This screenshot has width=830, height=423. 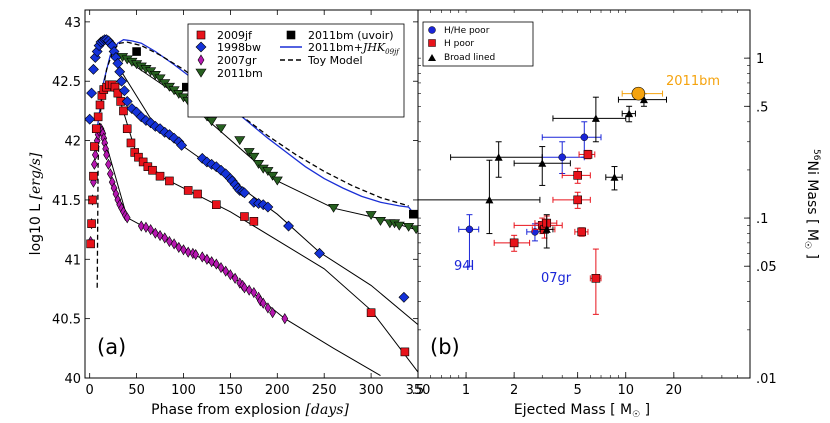 What do you see at coordinates (762, 219) in the screenshot?
I see `ytick-label-b-2: .1` at bounding box center [762, 219].